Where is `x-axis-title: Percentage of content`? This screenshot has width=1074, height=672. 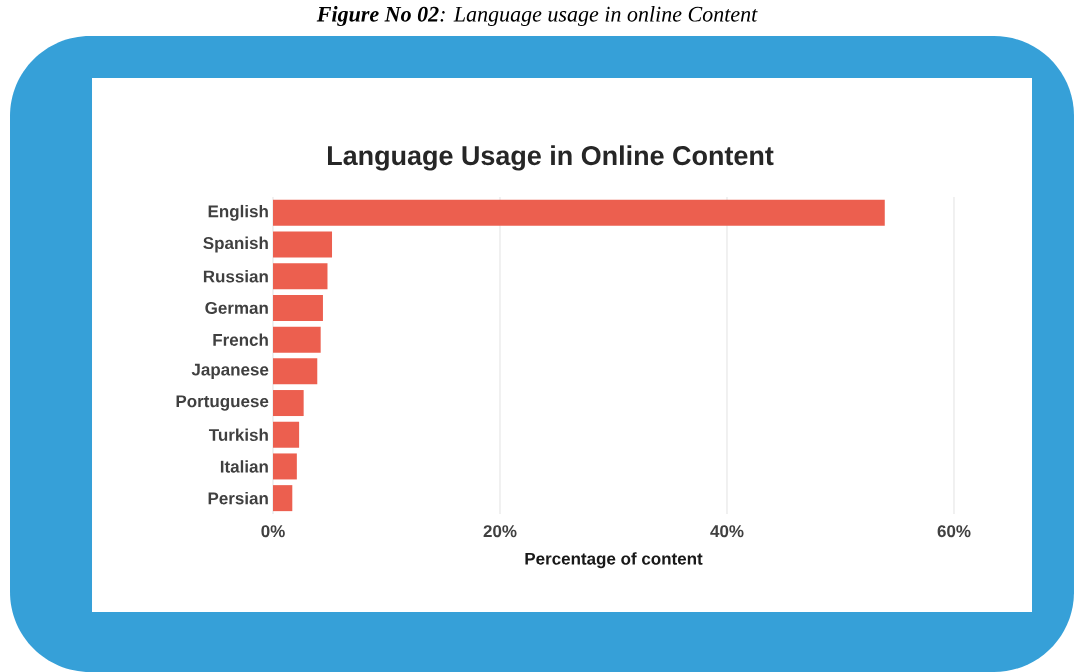
x-axis-title: Percentage of content is located at coordinates (614, 560).